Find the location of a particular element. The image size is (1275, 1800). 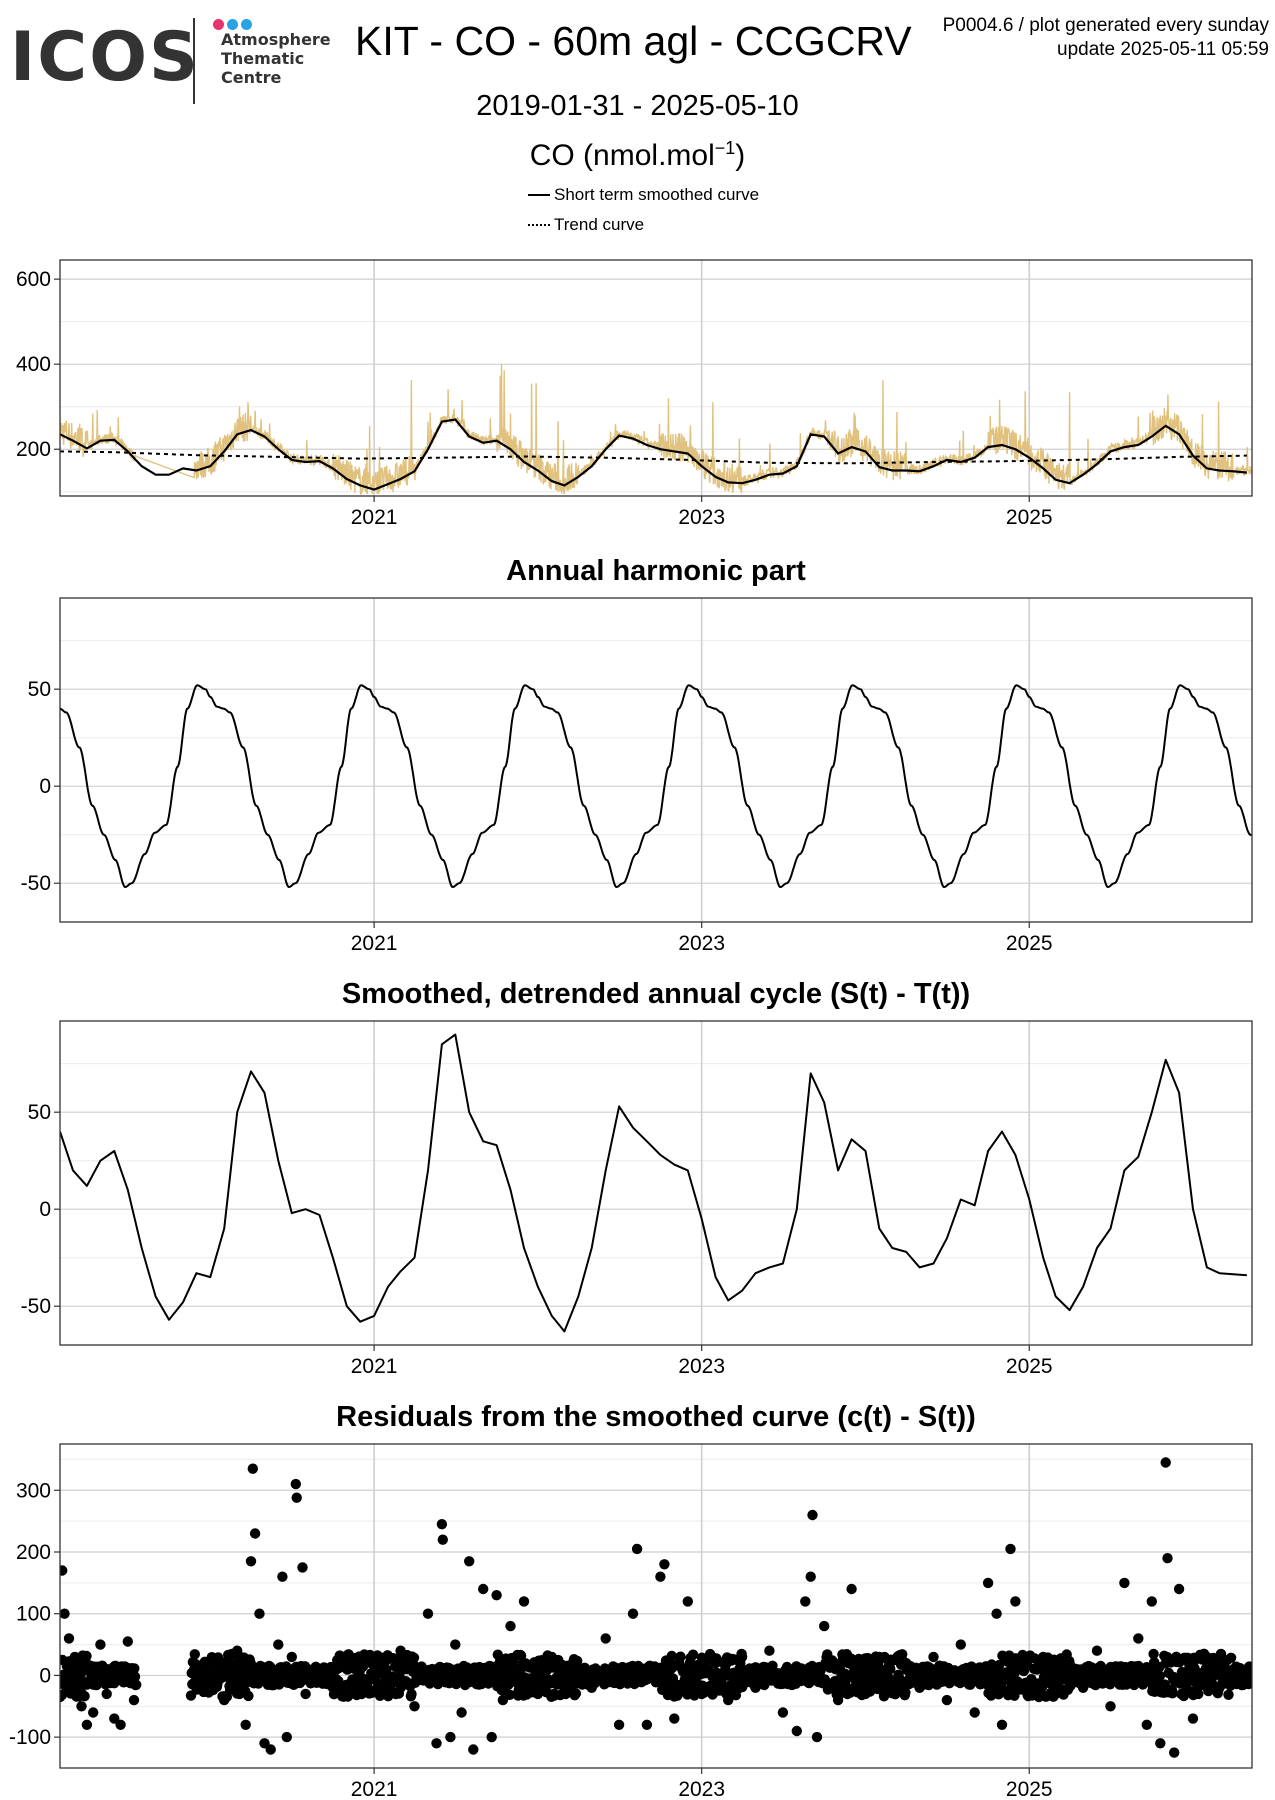

dotted-line-icon is located at coordinates (539, 225).